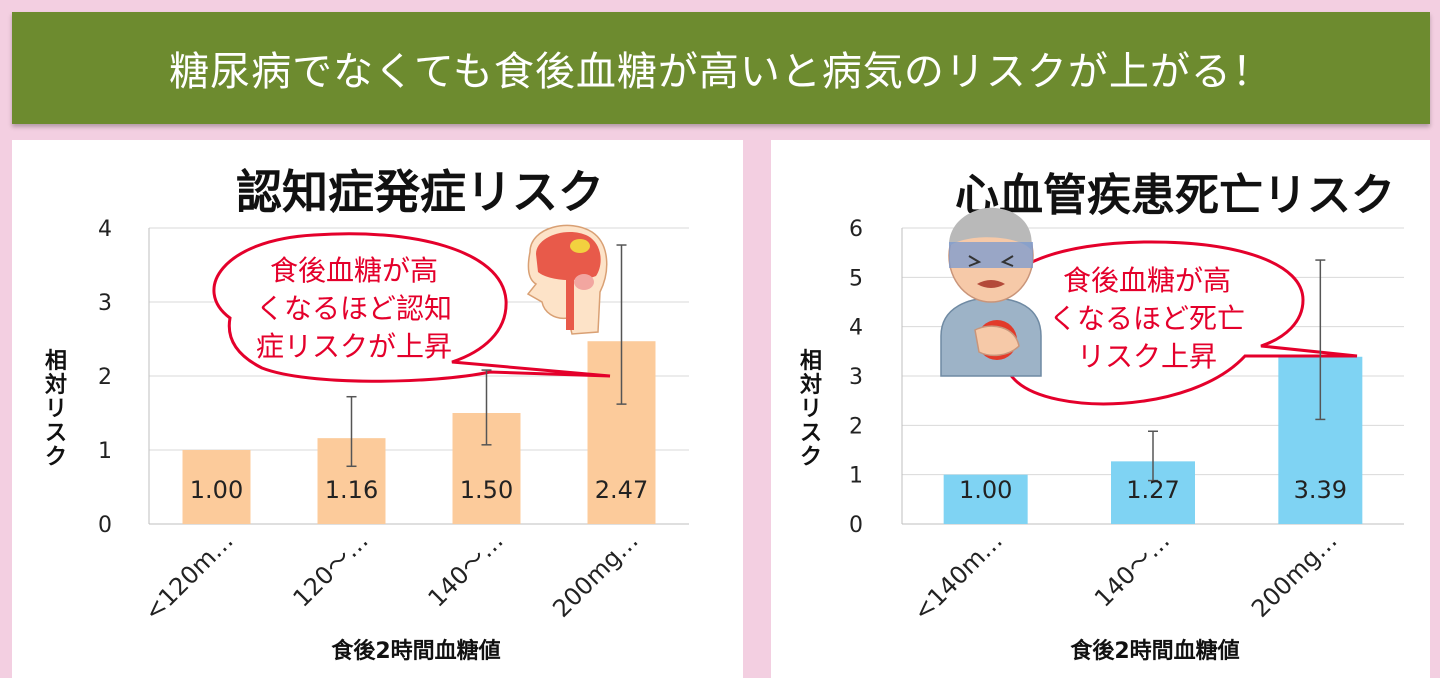 Image resolution: width=1440 pixels, height=678 pixels. What do you see at coordinates (354, 346) in the screenshot?
I see `callout-text-line: 症リスクが上昇` at bounding box center [354, 346].